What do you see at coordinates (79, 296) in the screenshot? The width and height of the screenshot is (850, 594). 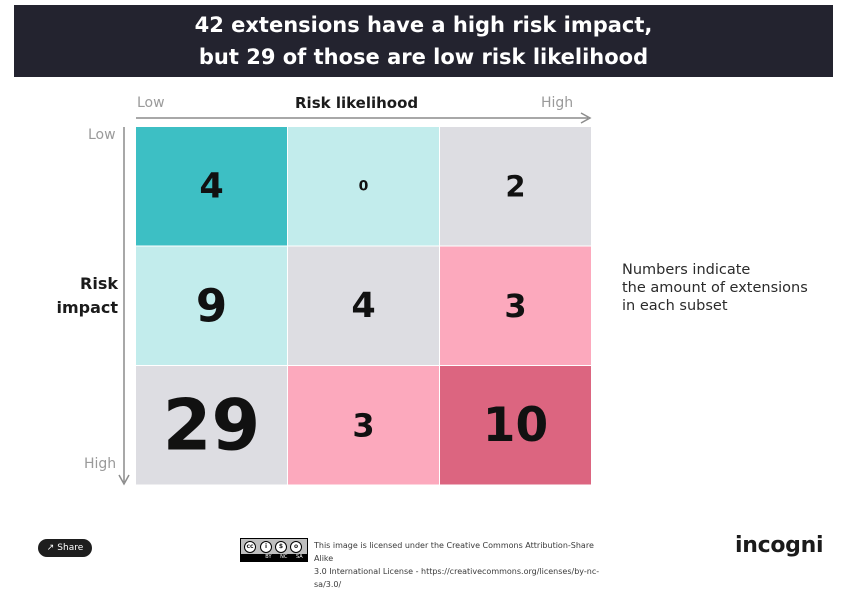 I see `y-axis-title: Risk impact` at bounding box center [79, 296].